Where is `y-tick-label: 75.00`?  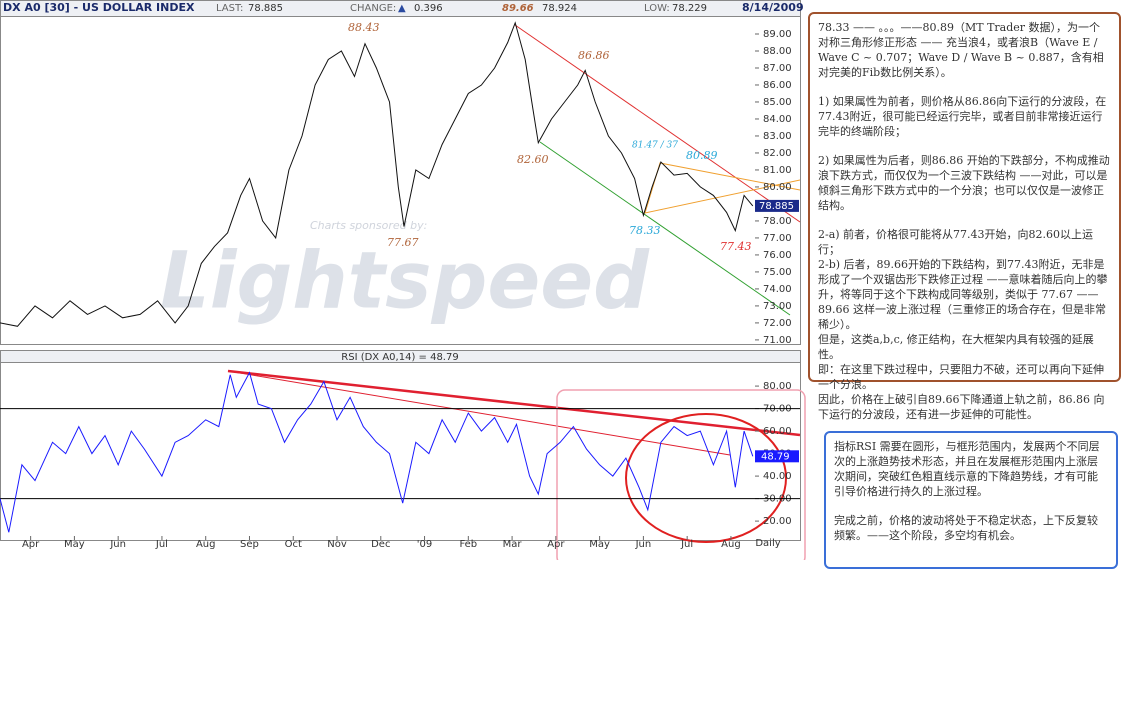
y-tick-label: 75.00 is located at coordinates (777, 272).